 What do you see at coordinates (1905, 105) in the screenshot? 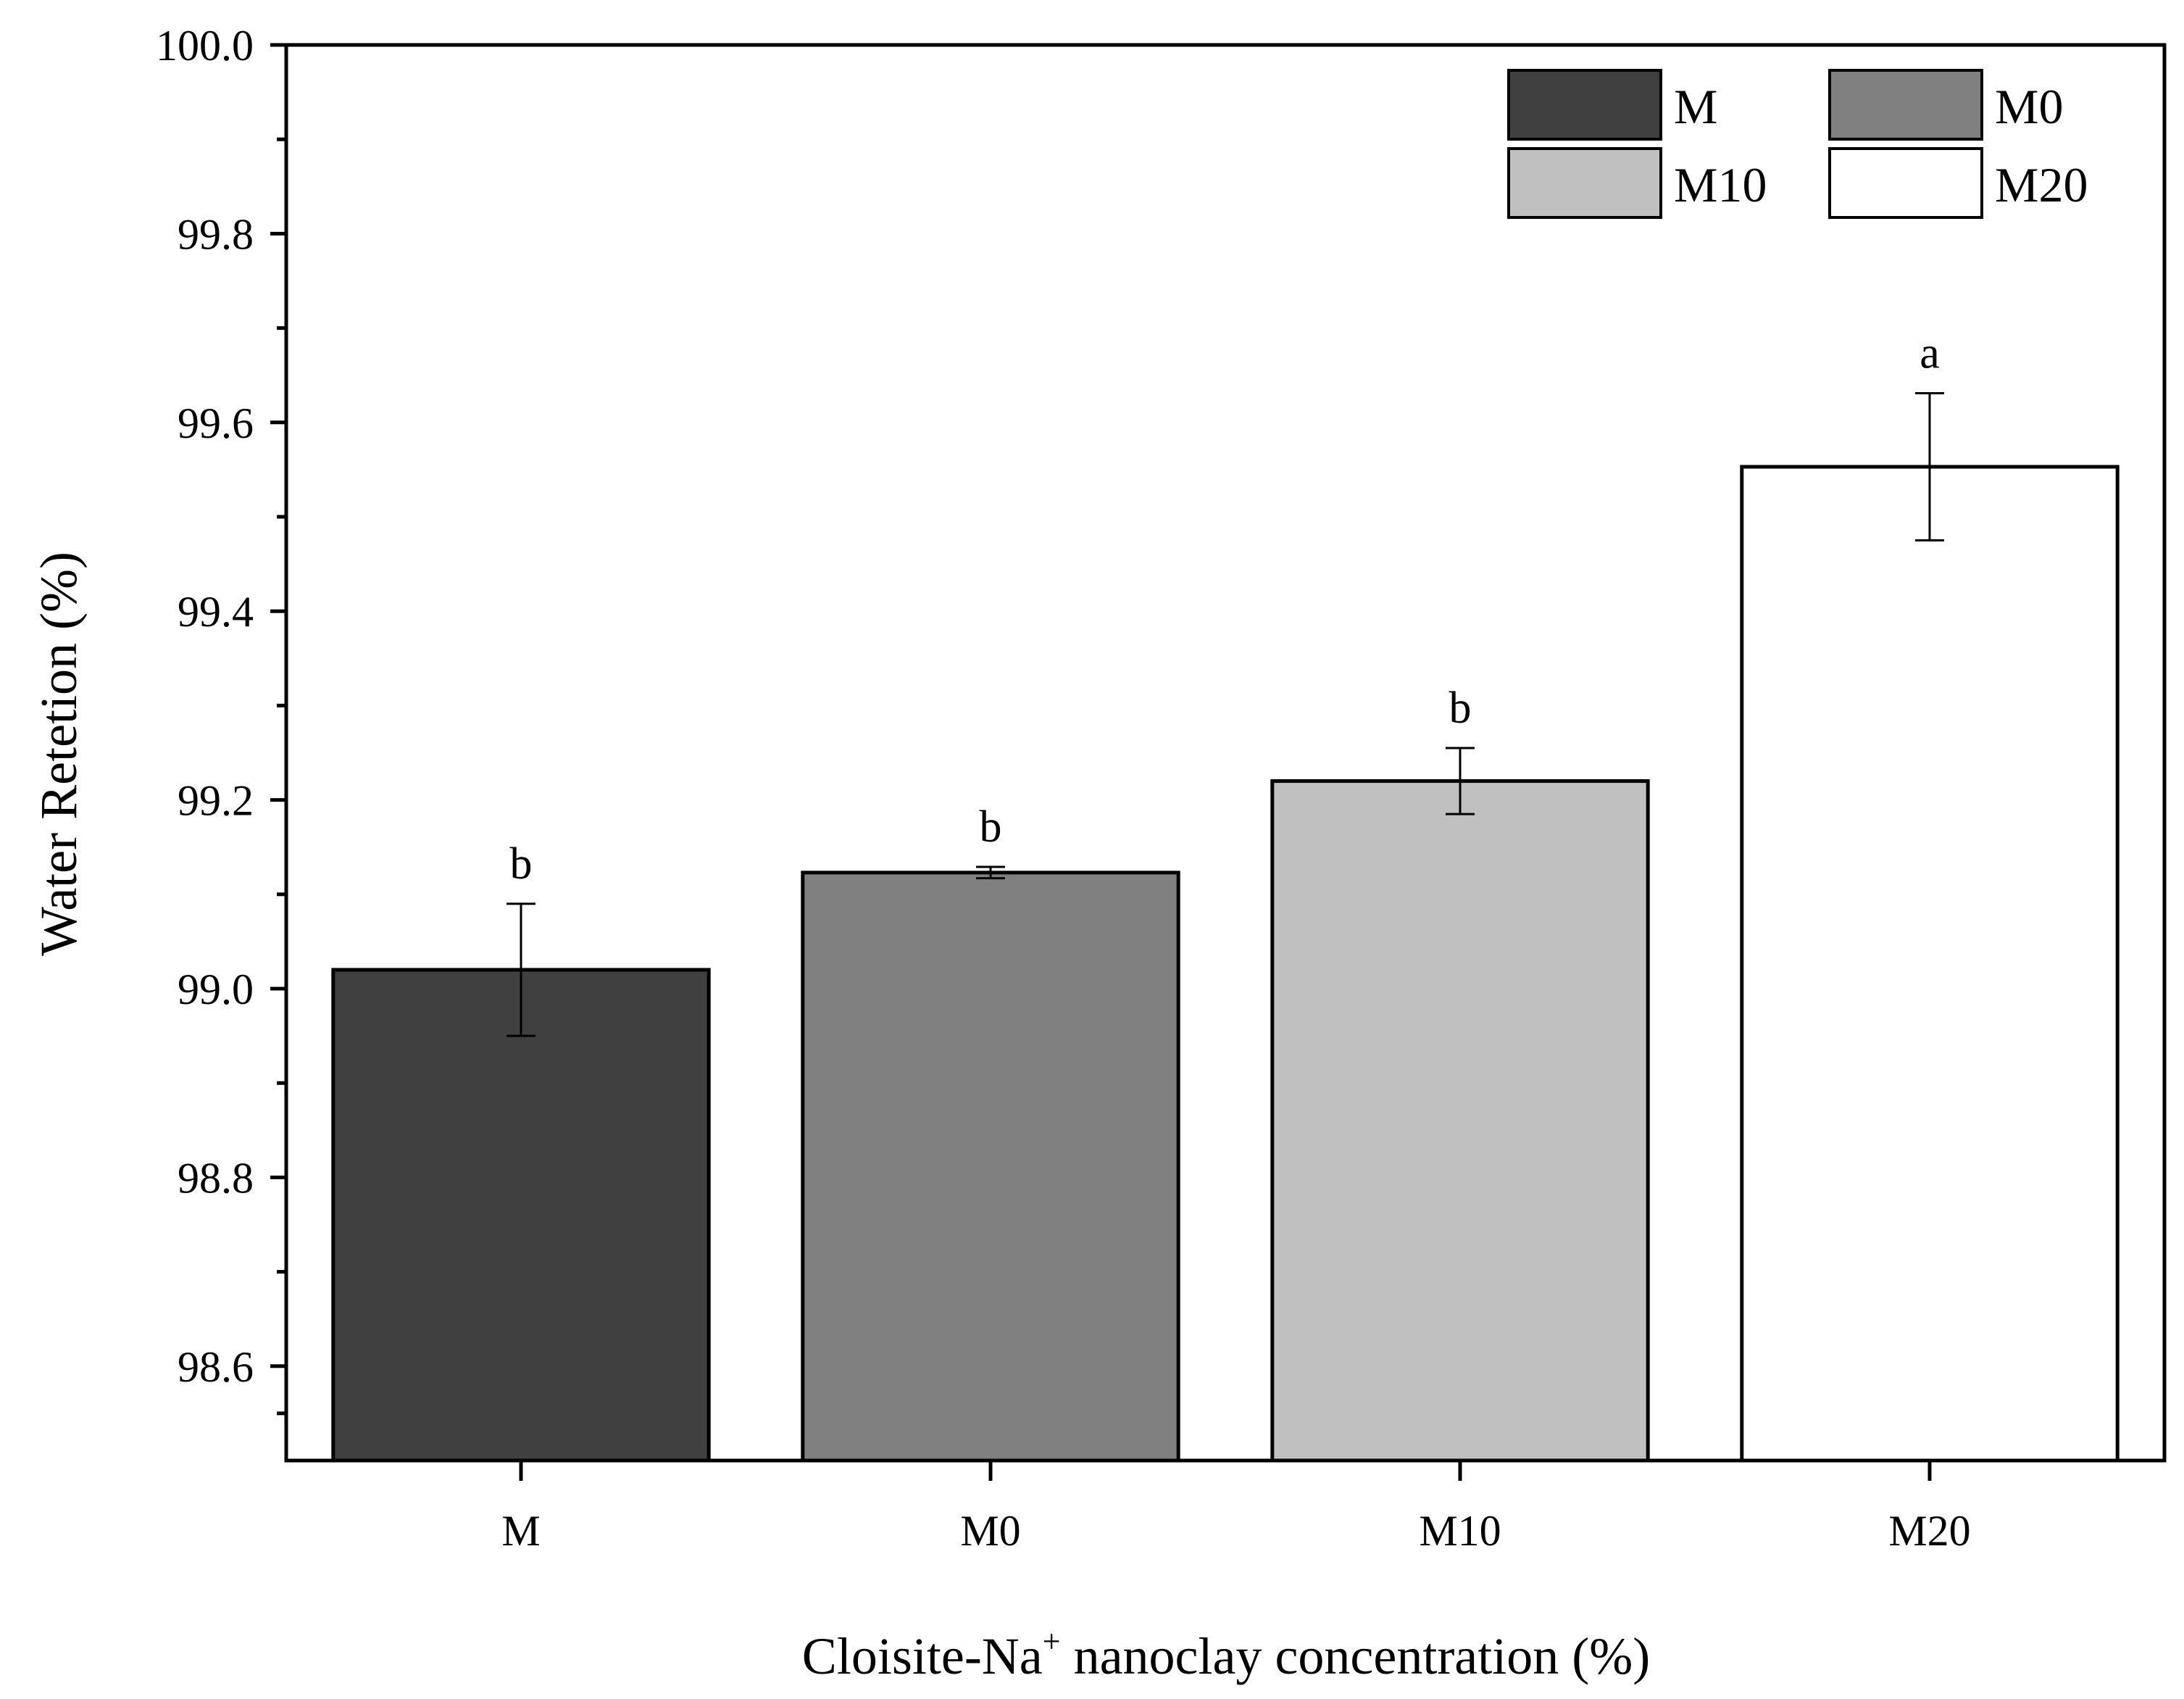
I see `legend-swatch-m0` at bounding box center [1905, 105].